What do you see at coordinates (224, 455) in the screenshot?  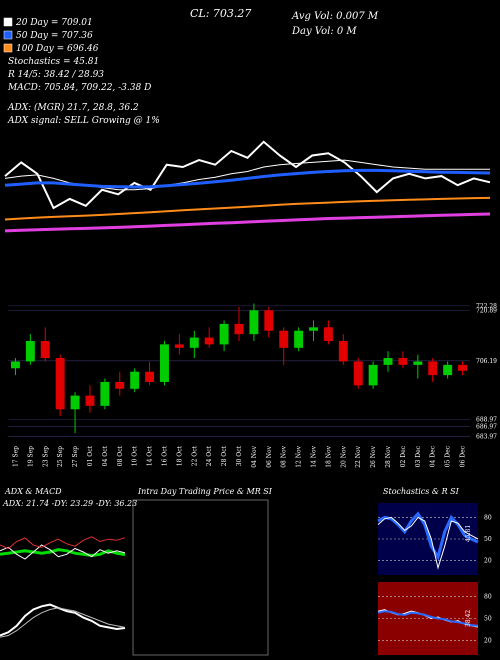 I see `x-tick-label: 28 Oct` at bounding box center [224, 455].